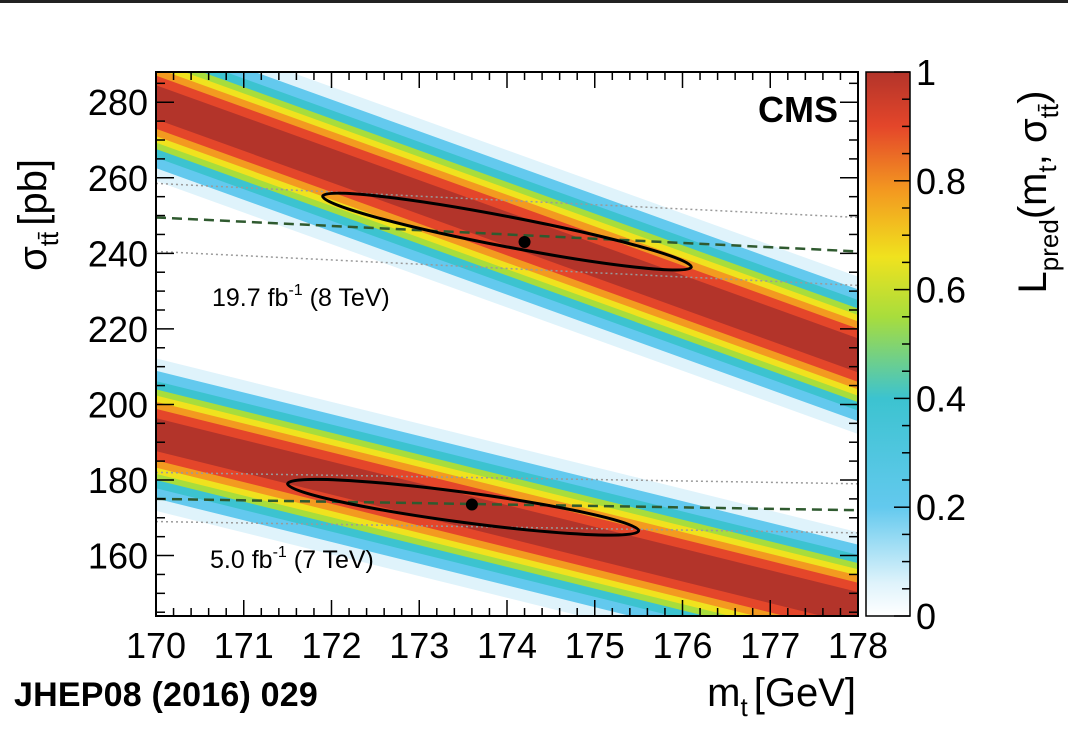  What do you see at coordinates (331, 645) in the screenshot?
I see `x-tick-label: 172` at bounding box center [331, 645].